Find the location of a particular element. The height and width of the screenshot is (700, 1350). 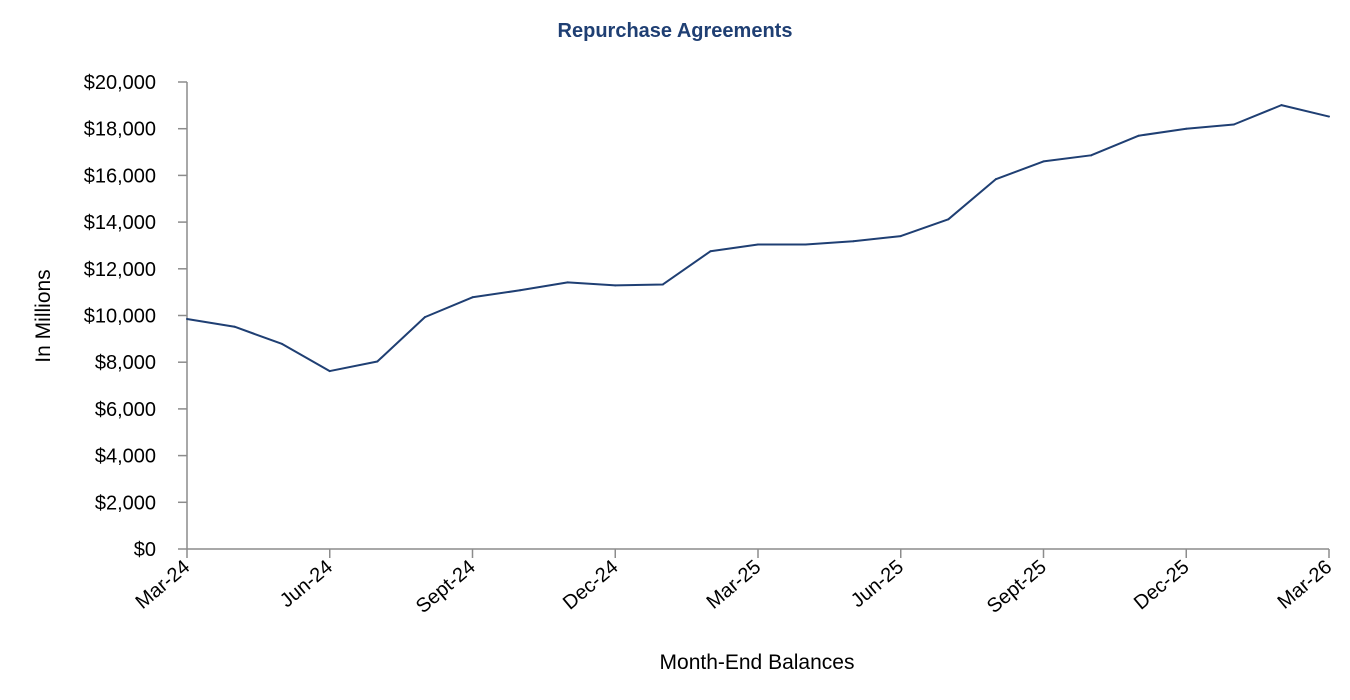

y-tick-label: $14,000 is located at coordinates (120, 223).